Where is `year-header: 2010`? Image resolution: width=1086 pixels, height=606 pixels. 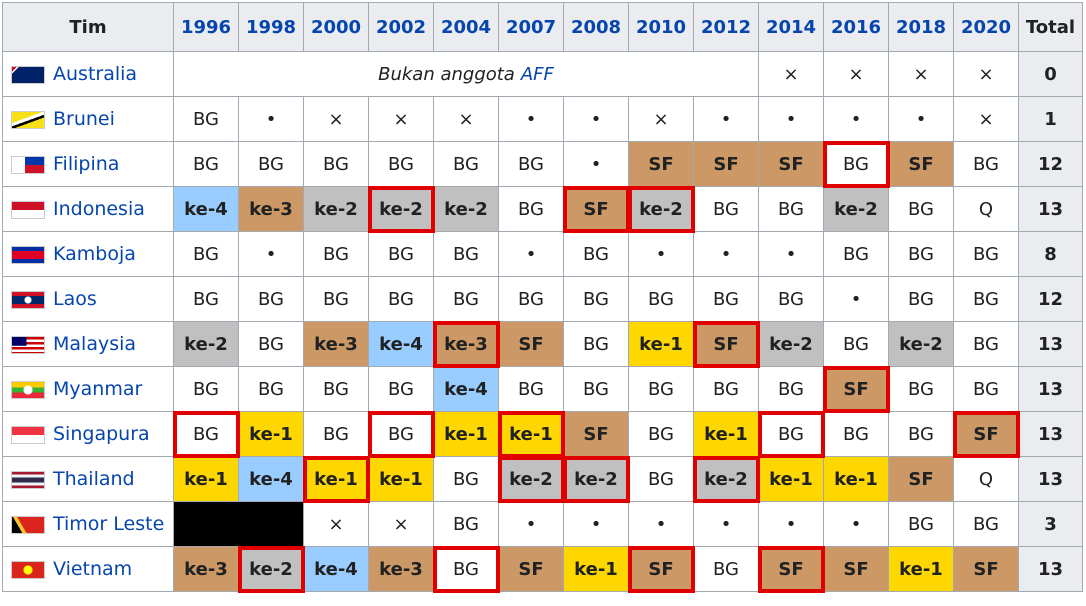 year-header: 2010 is located at coordinates (661, 27).